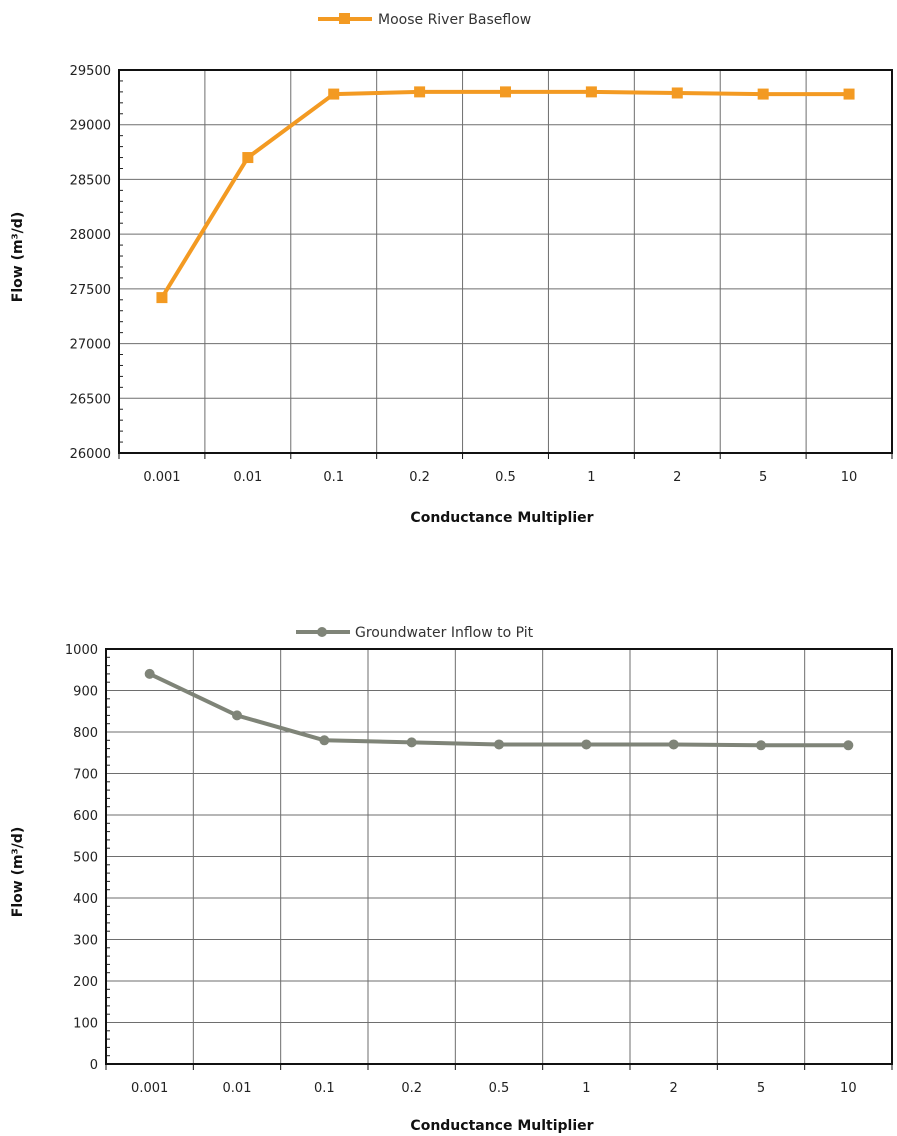 Image resolution: width=897 pixels, height=1136 pixels. I want to click on inflow-x-axis-label: Conductance Multiplier, so click(501, 1126).